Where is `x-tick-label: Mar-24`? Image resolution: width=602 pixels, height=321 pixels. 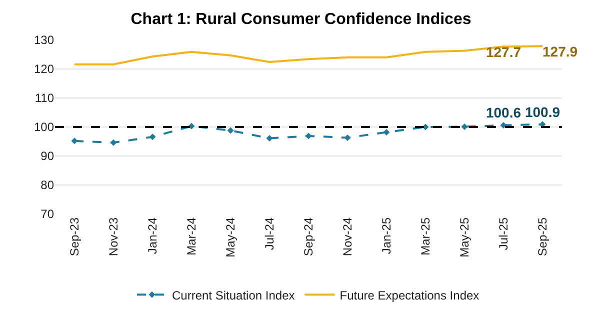
x-tick-label: Mar-24 is located at coordinates (191, 236).